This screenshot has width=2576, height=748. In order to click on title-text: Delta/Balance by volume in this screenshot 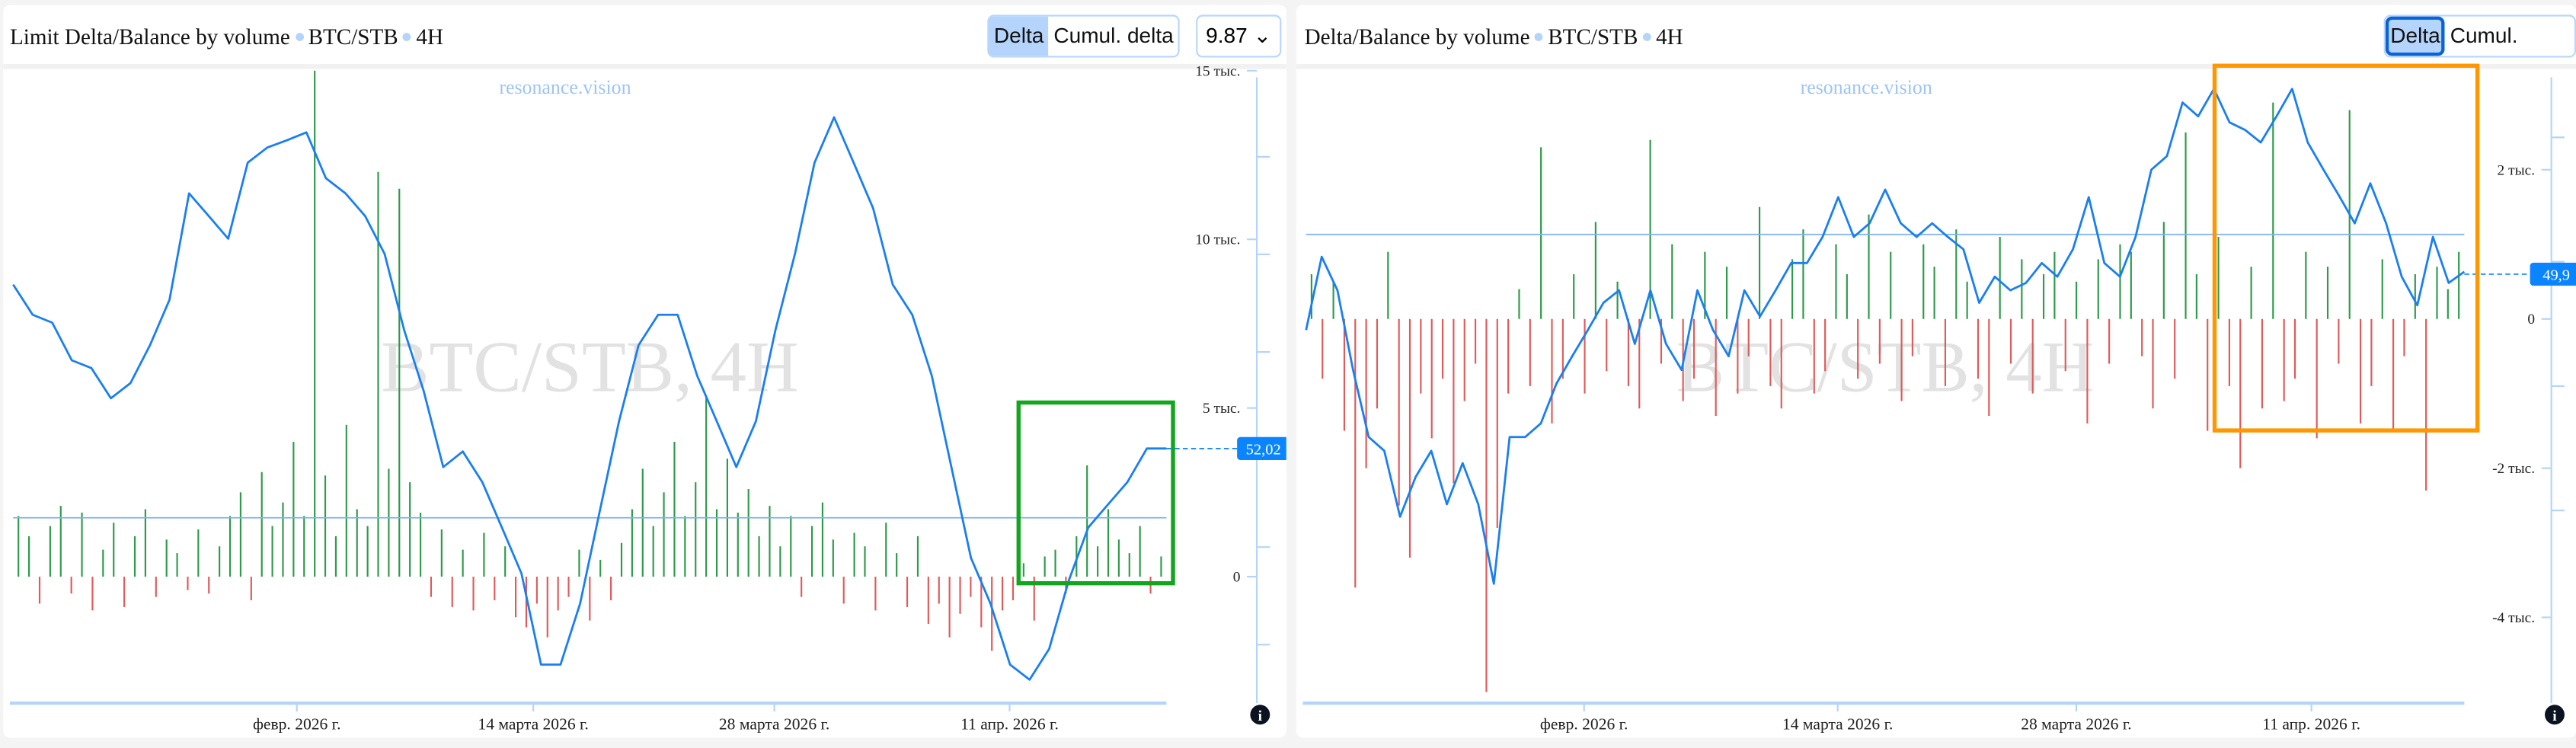, I will do `click(1417, 37)`.